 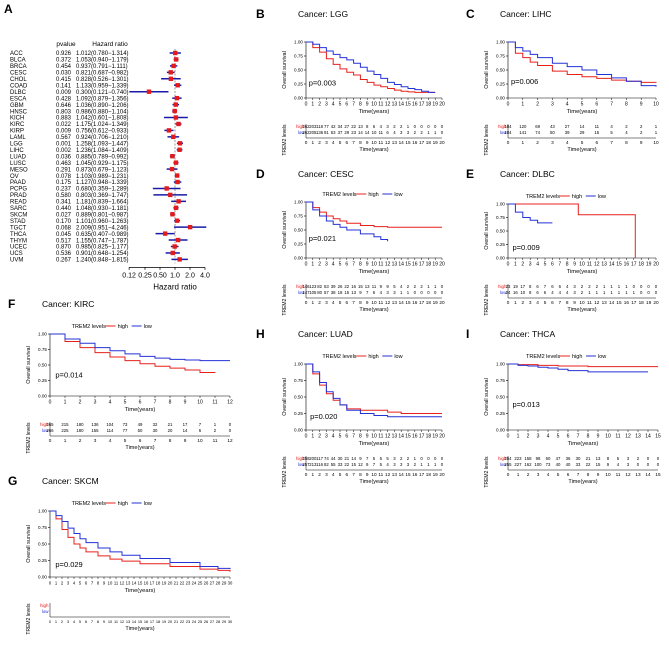 I want to click on x-tick-label: 24, so click(x=194, y=583).